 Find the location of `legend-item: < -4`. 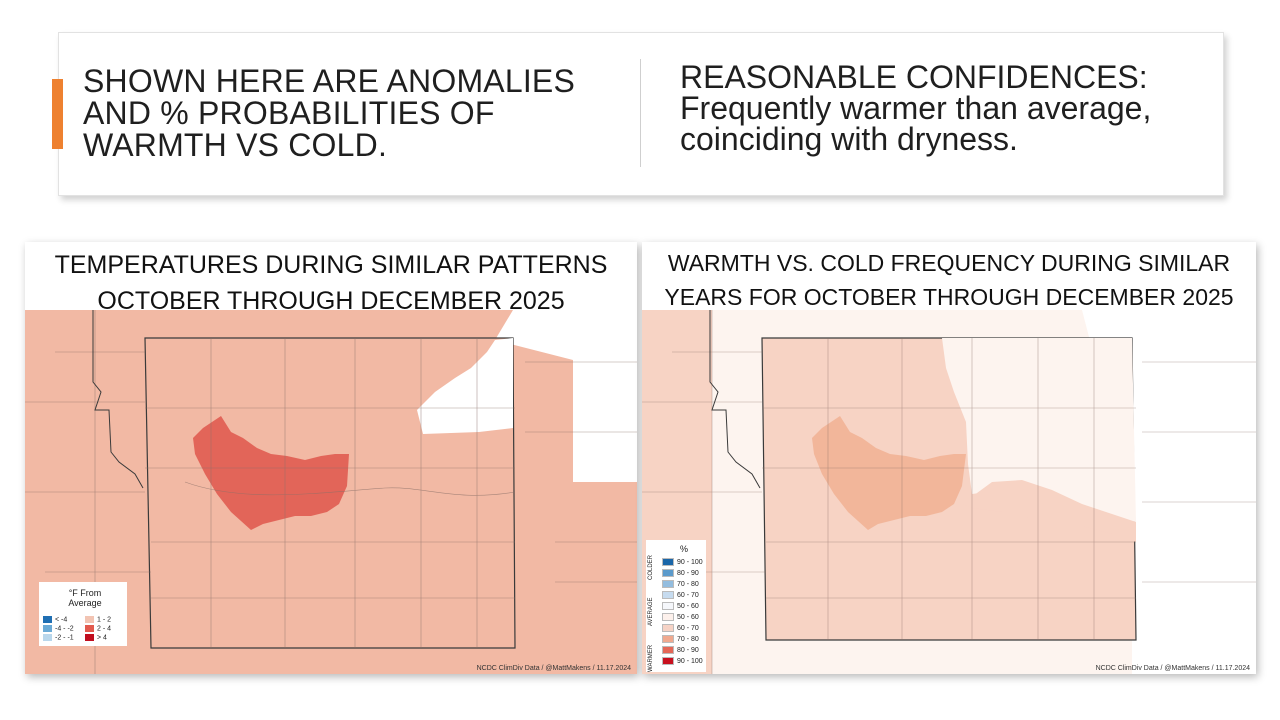

legend-item: < -4 is located at coordinates (55, 620).